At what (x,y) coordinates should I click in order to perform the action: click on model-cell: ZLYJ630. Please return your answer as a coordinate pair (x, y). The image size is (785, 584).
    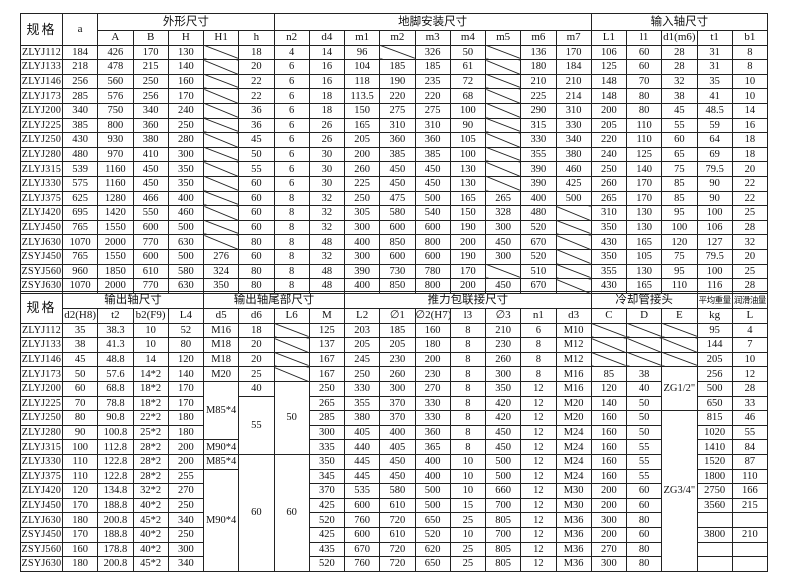
    Looking at the image, I should click on (41, 520).